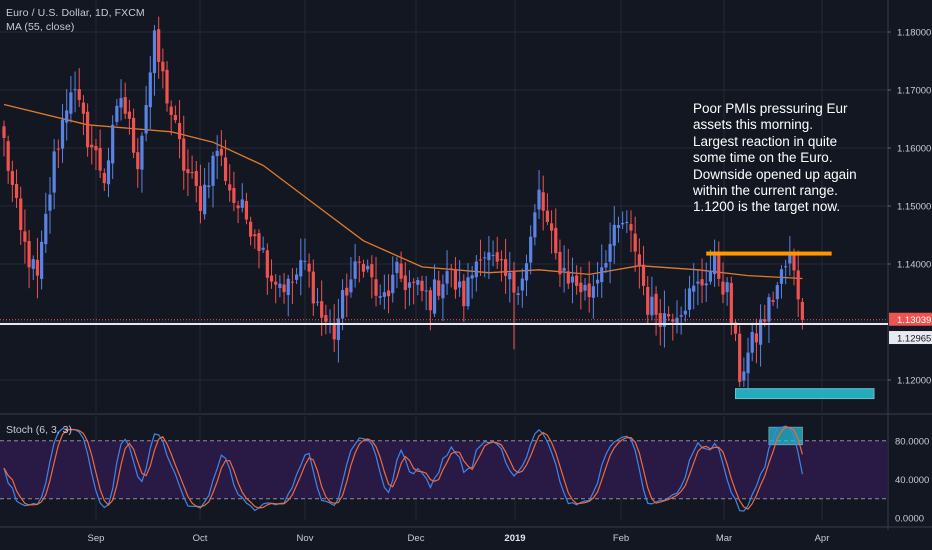 This screenshot has height=550, width=932. Describe the element at coordinates (305, 538) in the screenshot. I see `x-tick-label: Nov` at that location.